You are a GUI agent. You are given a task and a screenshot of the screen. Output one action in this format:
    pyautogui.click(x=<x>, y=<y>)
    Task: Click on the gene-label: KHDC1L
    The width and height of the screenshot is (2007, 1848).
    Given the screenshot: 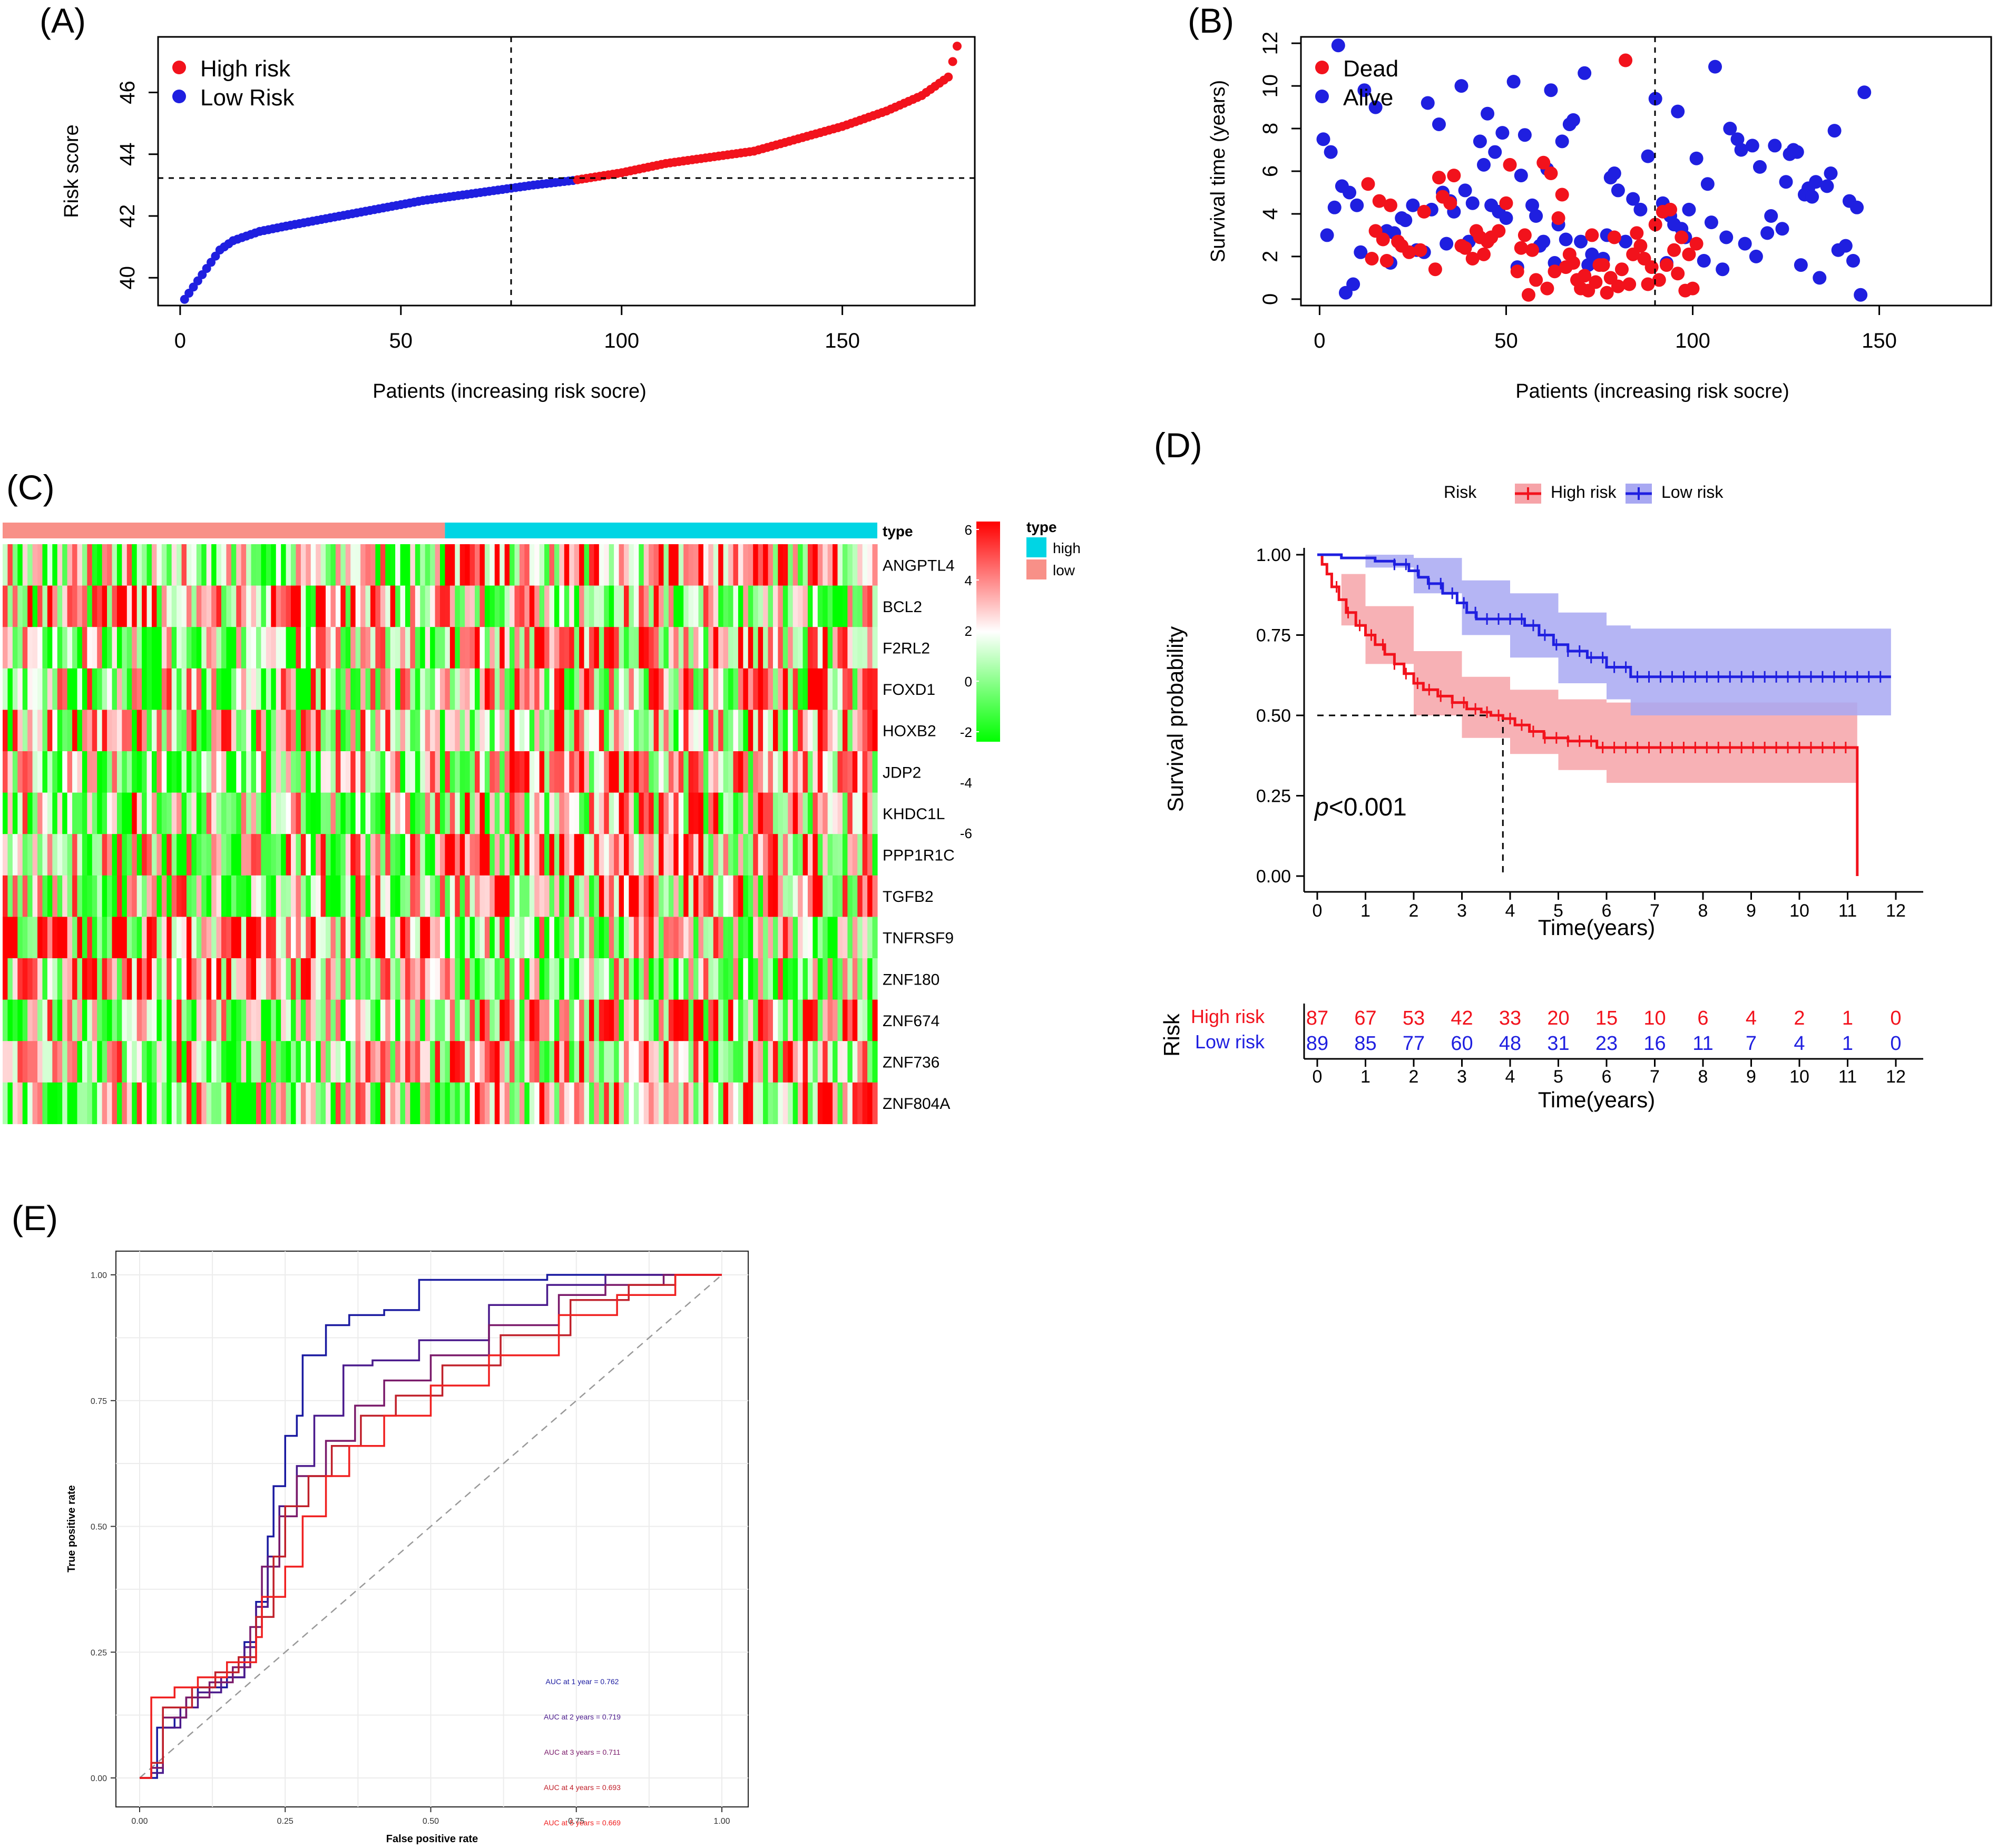 What is the action you would take?
    pyautogui.click(x=914, y=814)
    